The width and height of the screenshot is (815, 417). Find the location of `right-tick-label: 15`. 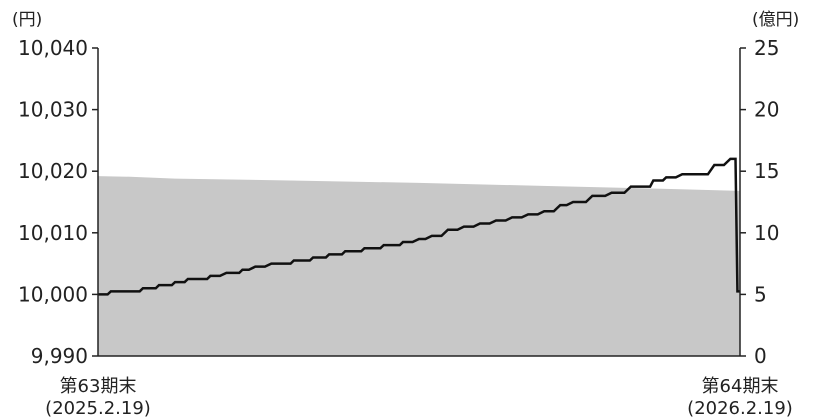

right-tick-label: 15 is located at coordinates (766, 171).